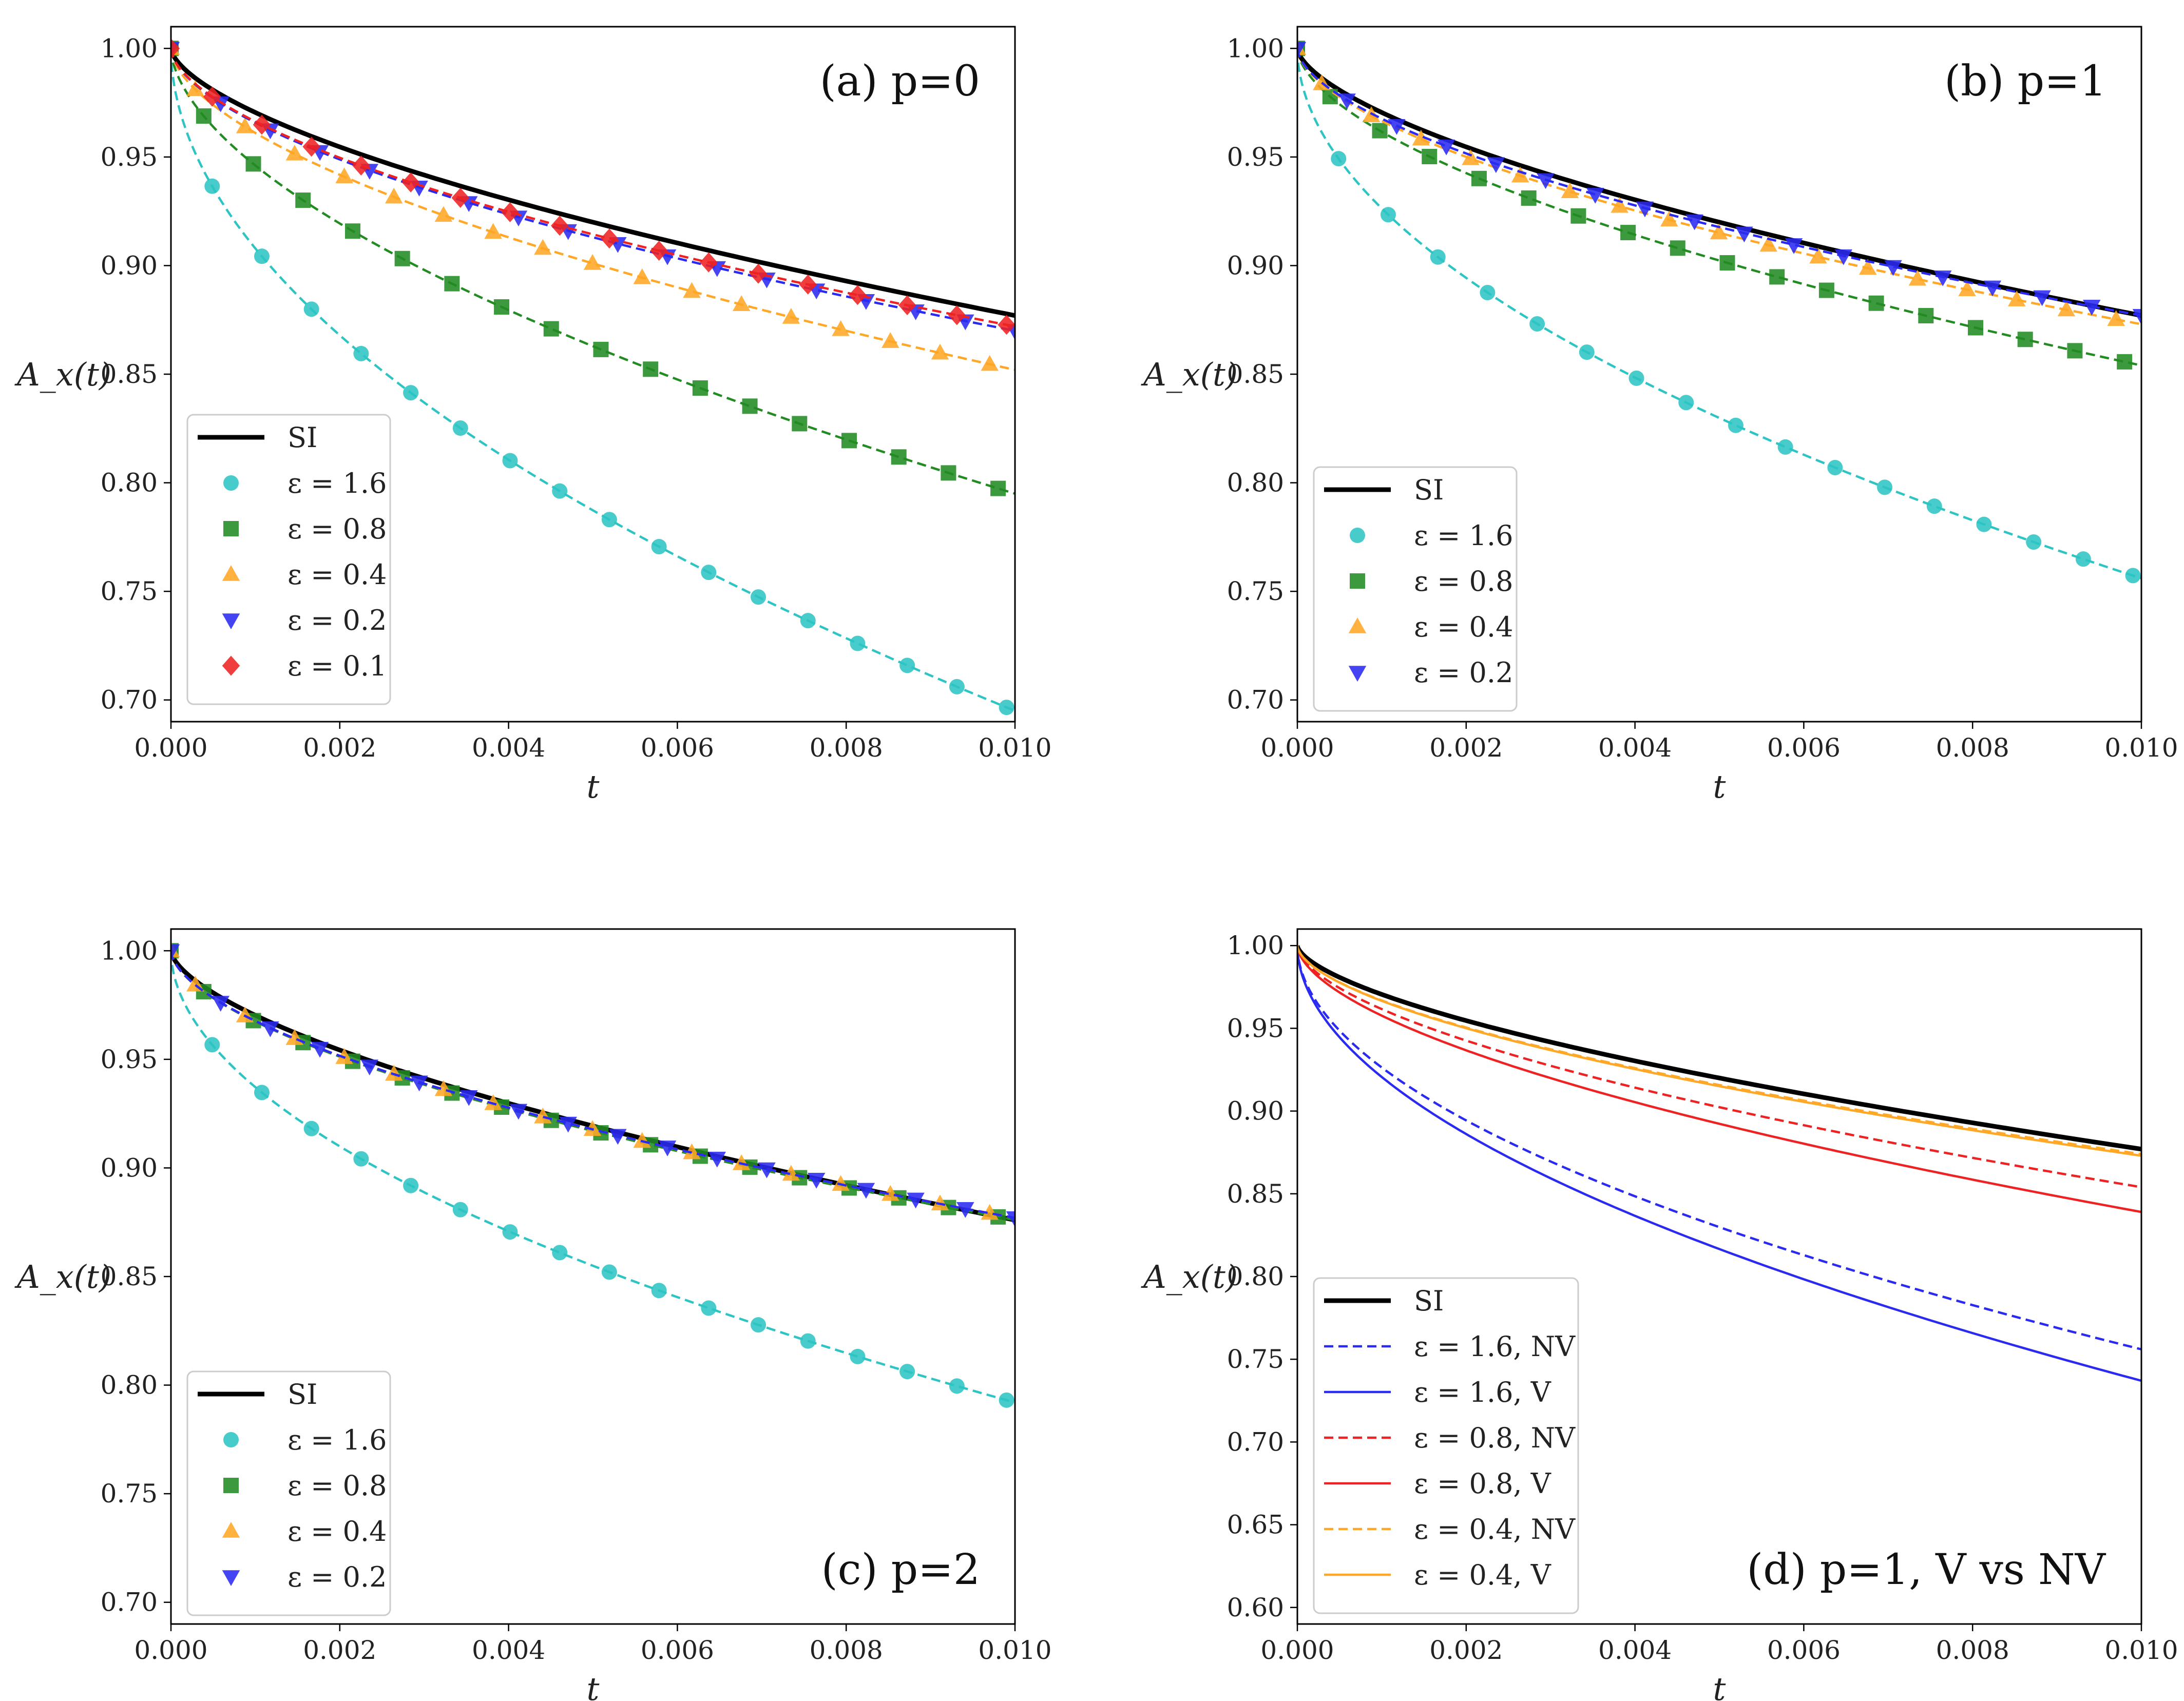  I want to click on legend: SI ε = 1.6 ε = 0.8 ε = 0.4 ε = 0.2, so click(1415, 589).